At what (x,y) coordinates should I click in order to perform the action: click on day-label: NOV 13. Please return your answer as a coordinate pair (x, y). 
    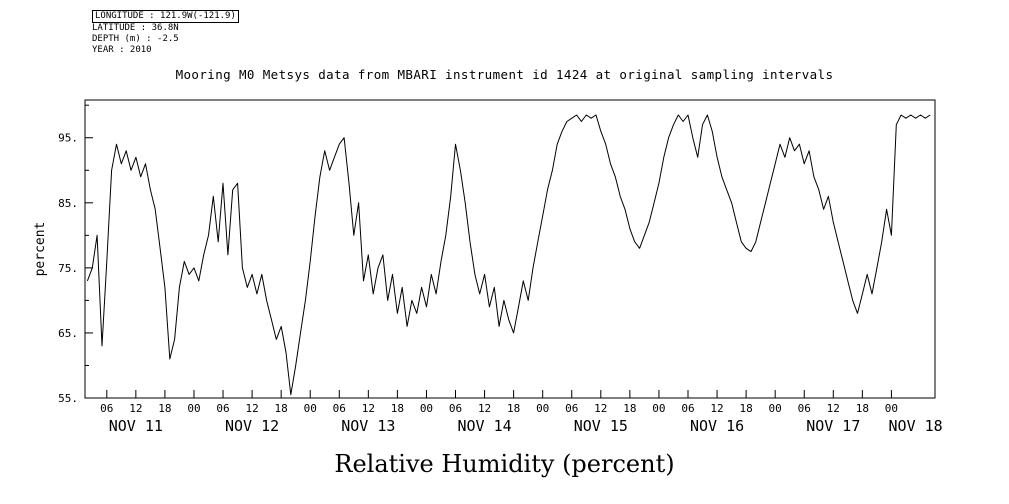
    Looking at the image, I should click on (368, 426).